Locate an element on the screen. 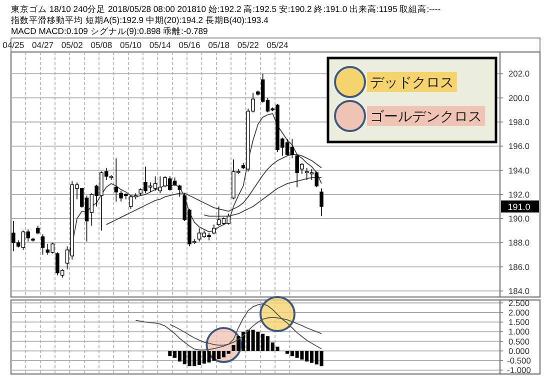 The width and height of the screenshot is (546, 380). x-tick-label: 05/14 is located at coordinates (160, 45).